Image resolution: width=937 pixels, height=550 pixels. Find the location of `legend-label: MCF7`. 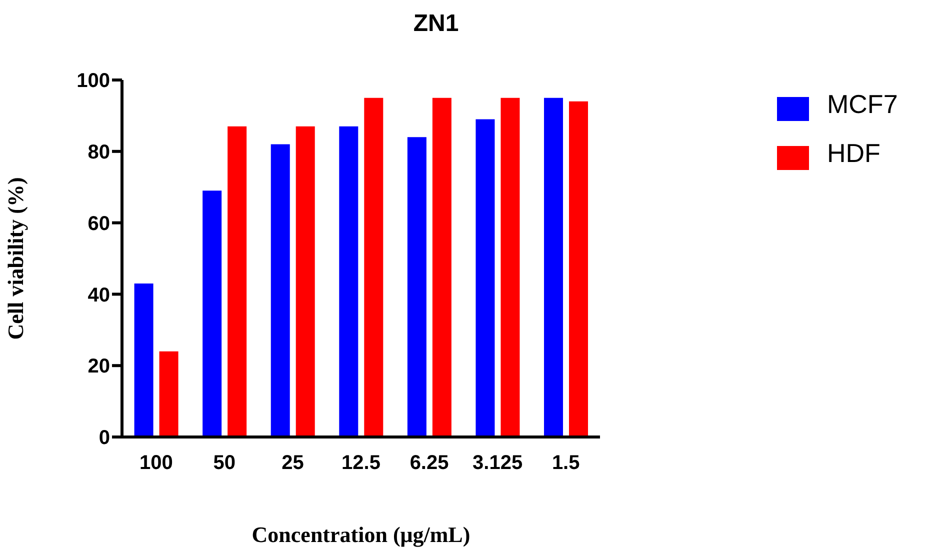

legend-label: MCF7 is located at coordinates (862, 104).